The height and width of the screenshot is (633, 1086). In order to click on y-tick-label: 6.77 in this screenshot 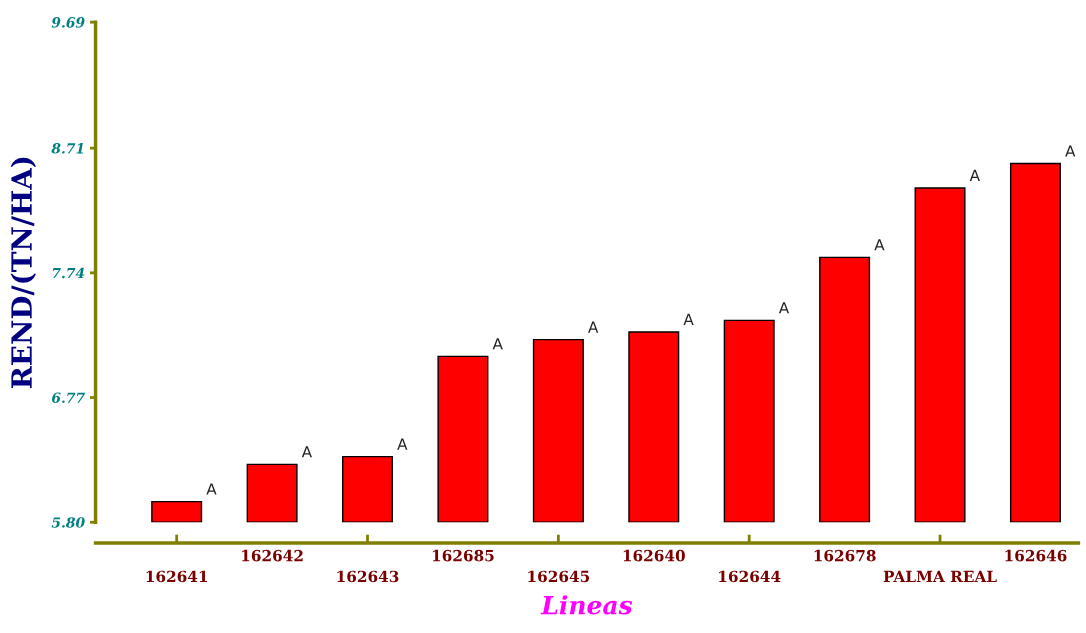, I will do `click(68, 397)`.